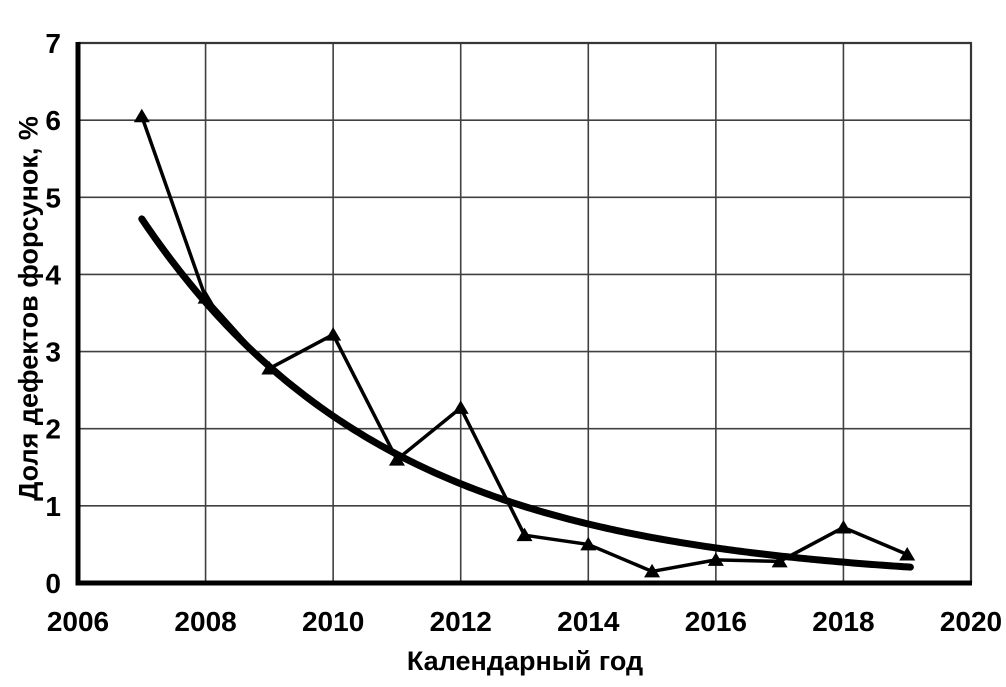  What do you see at coordinates (53, 352) in the screenshot?
I see `y-tick-label-3: 3` at bounding box center [53, 352].